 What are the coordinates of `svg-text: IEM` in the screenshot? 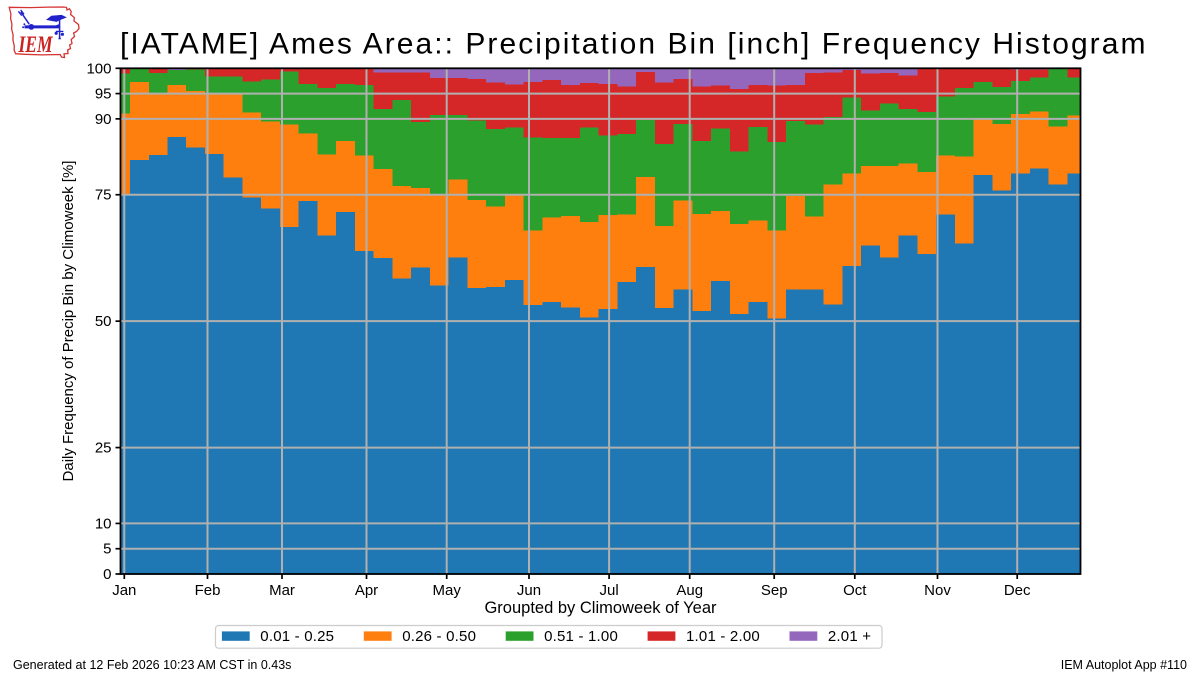 It's located at (36, 45).